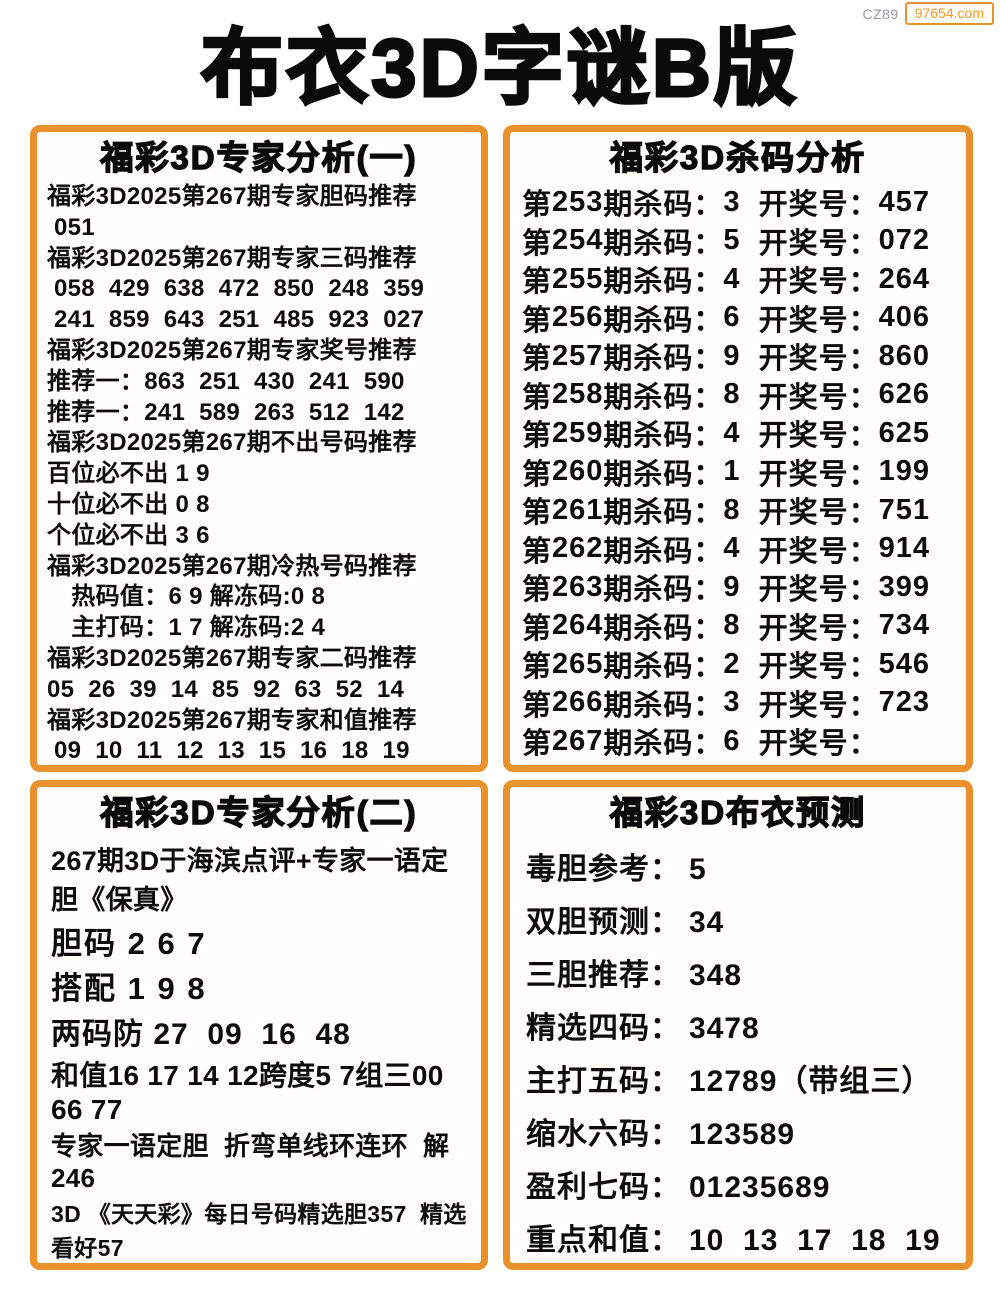 The width and height of the screenshot is (1000, 1300). Describe the element at coordinates (578, 240) in the screenshot. I see `period-number: 254` at that location.